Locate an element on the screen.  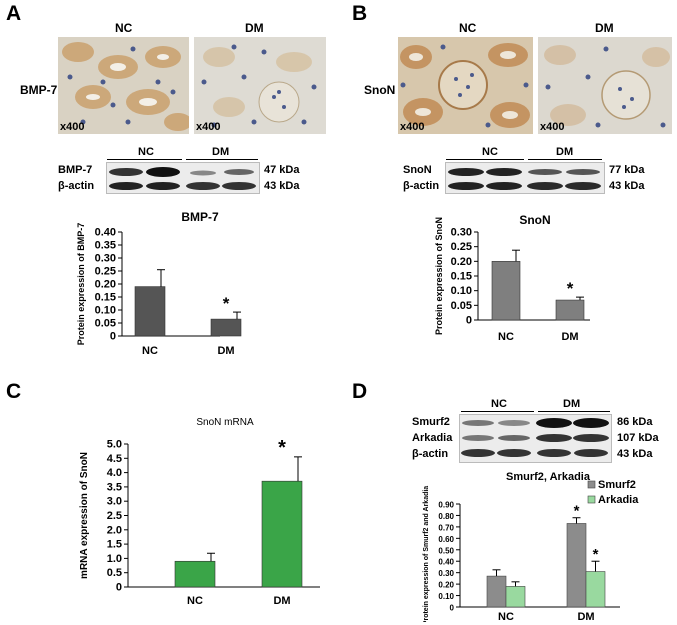
micro-b-nc-title: NC is located at coordinates (468, 28).